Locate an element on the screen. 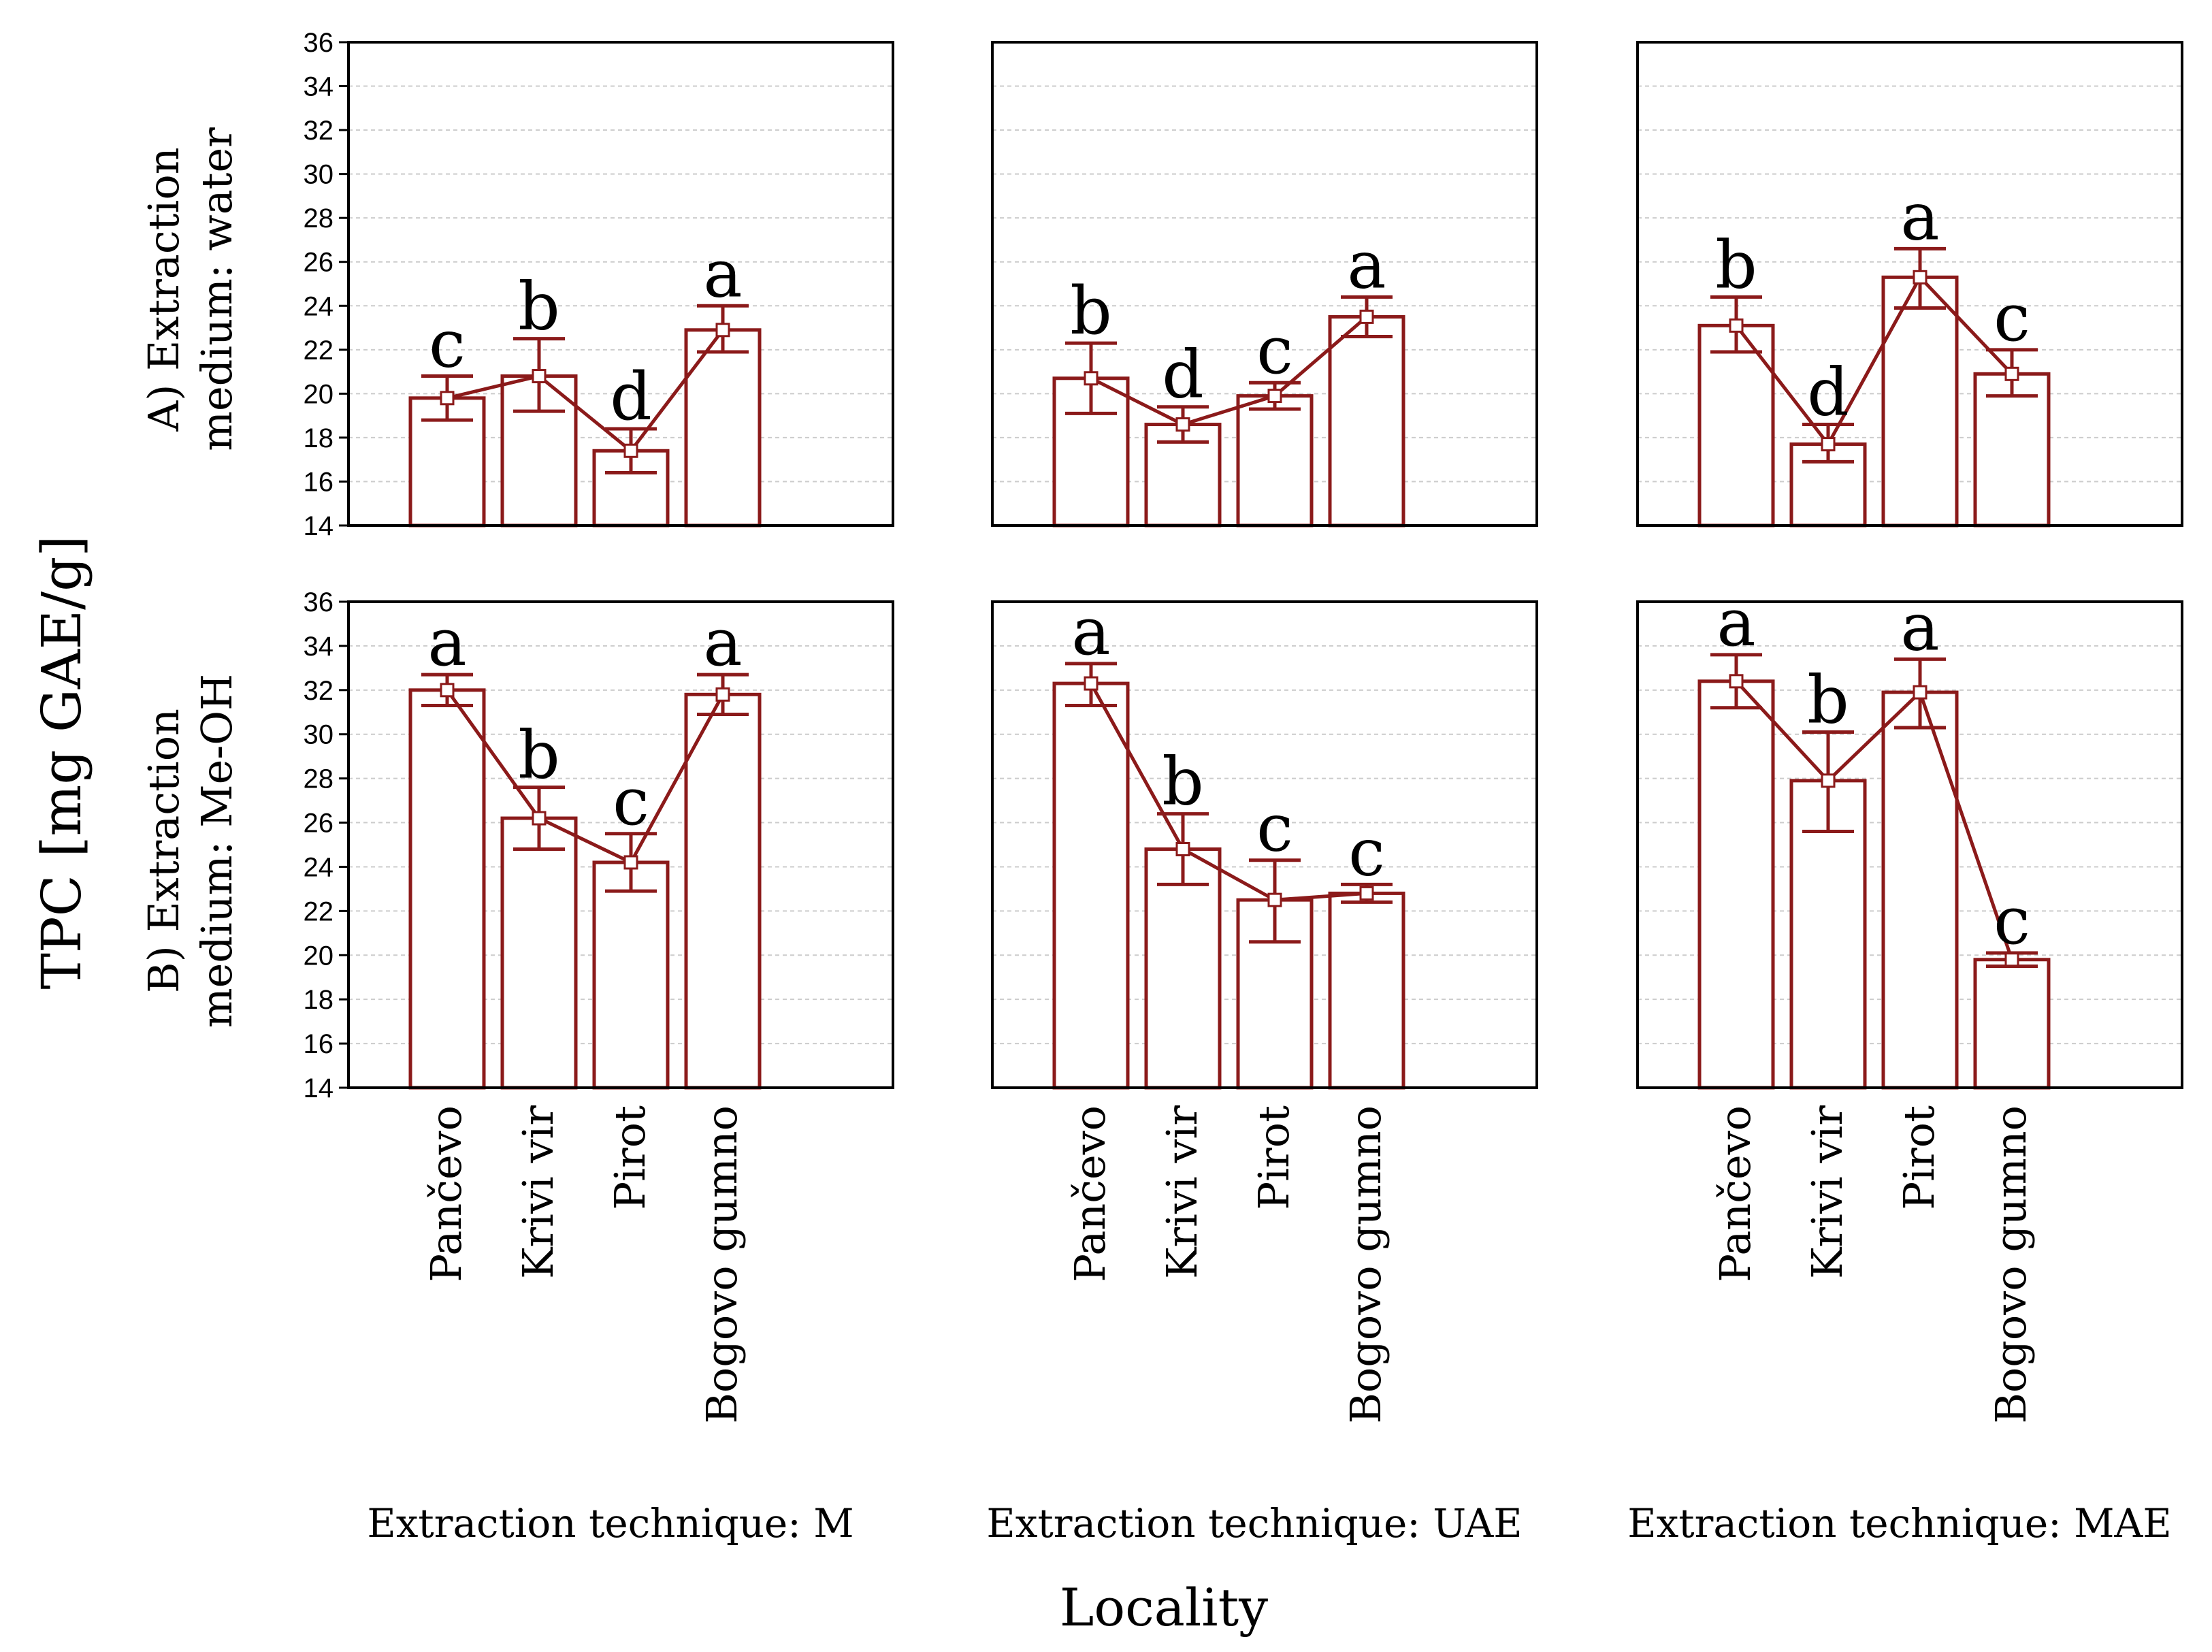  row-label-water-line1: A) Extraction is located at coordinates (164, 289).